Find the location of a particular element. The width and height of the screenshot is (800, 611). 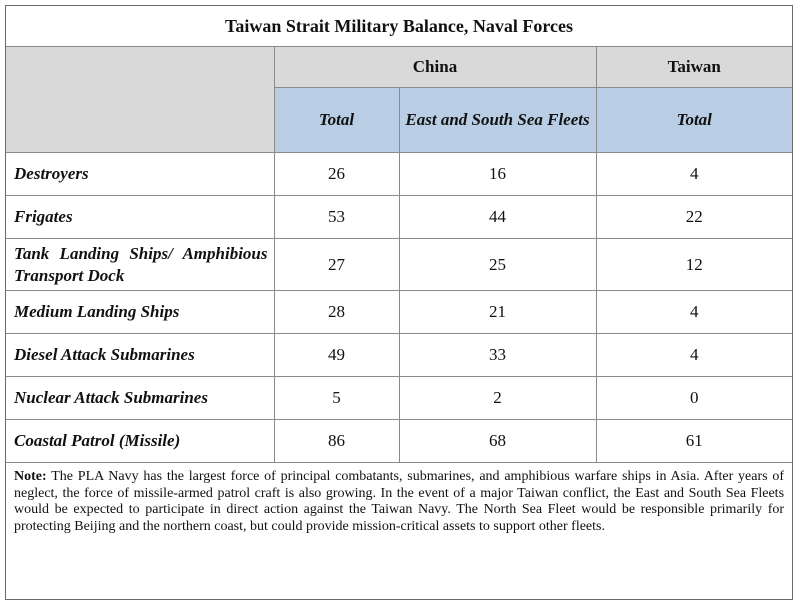

table-row: Frigates 53 44 22 is located at coordinates (399, 217).